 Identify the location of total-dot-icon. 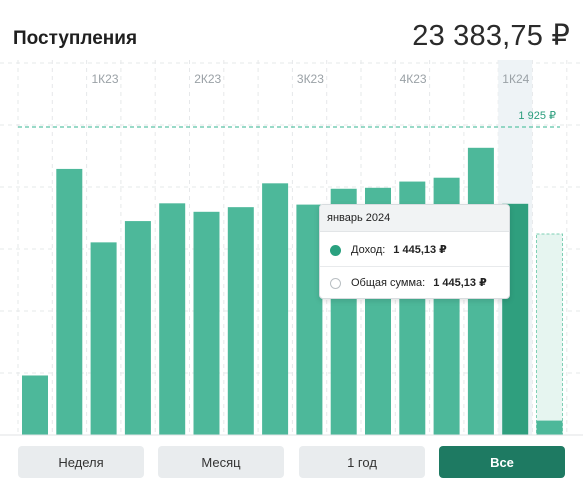
(335, 283).